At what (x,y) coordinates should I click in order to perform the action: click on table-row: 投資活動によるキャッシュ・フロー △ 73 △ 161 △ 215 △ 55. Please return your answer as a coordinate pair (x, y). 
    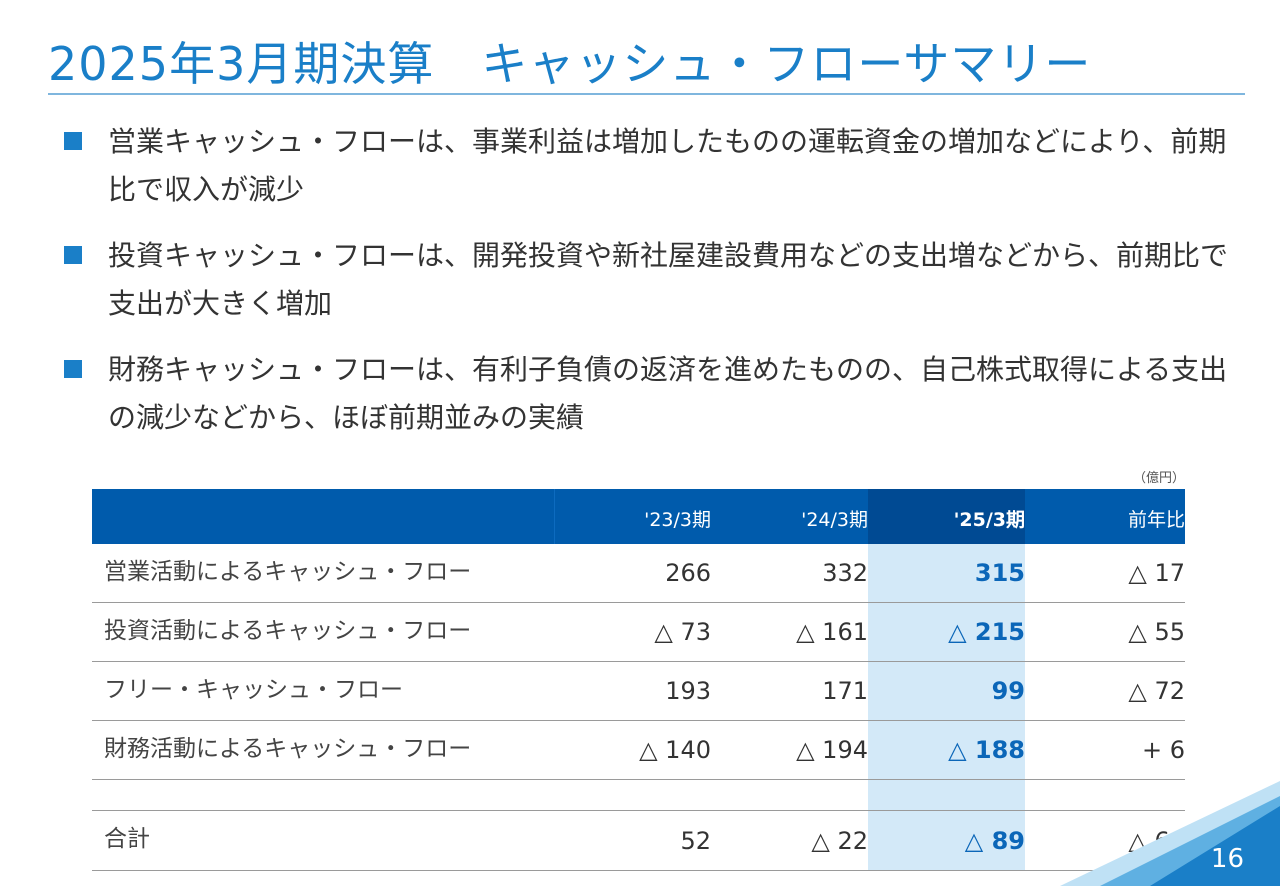
    Looking at the image, I should click on (638, 632).